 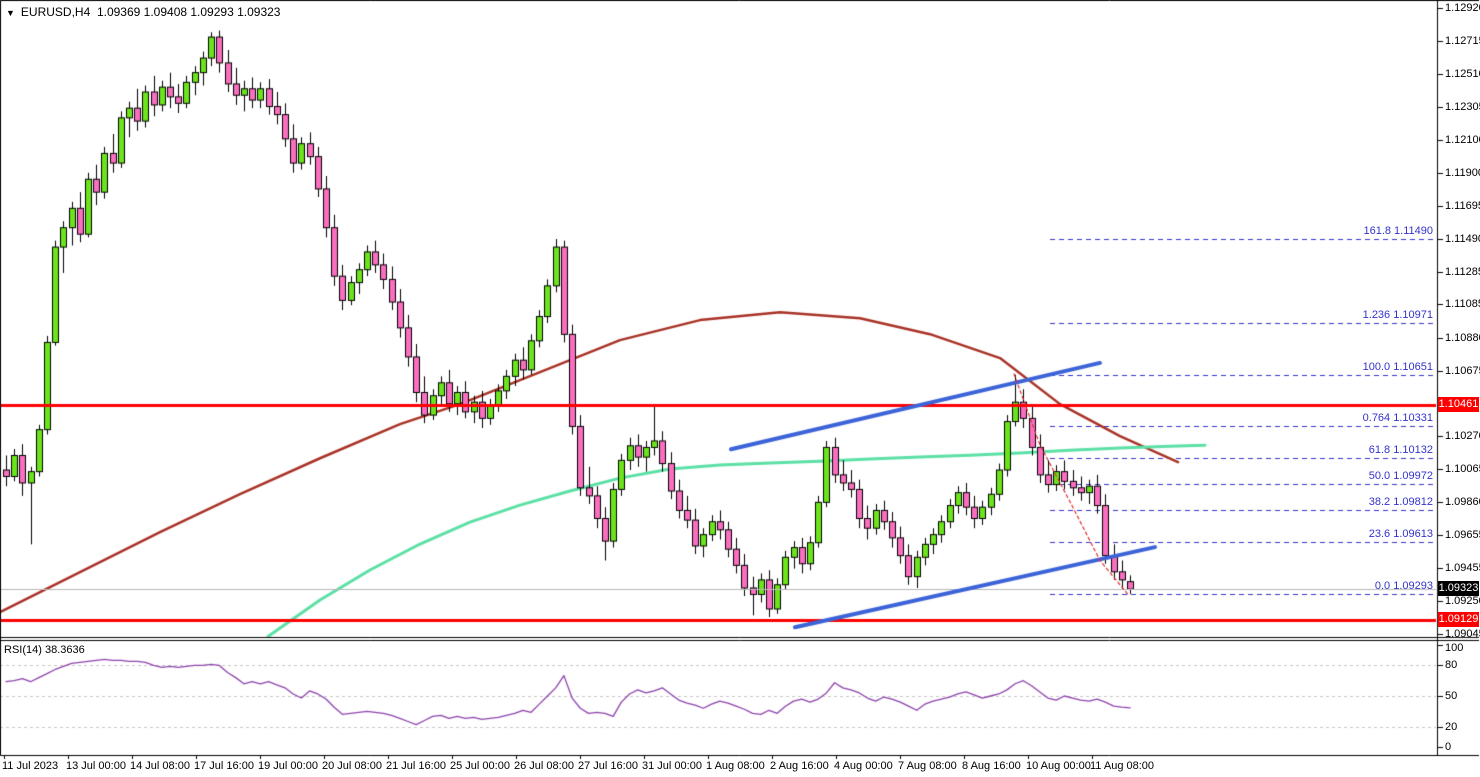 I want to click on indicator-name: RSI(14), so click(x=23, y=650).